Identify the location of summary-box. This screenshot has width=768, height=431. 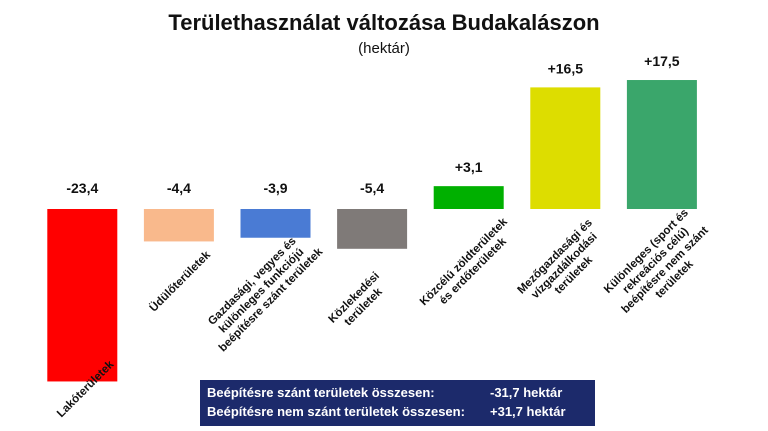
(397, 403).